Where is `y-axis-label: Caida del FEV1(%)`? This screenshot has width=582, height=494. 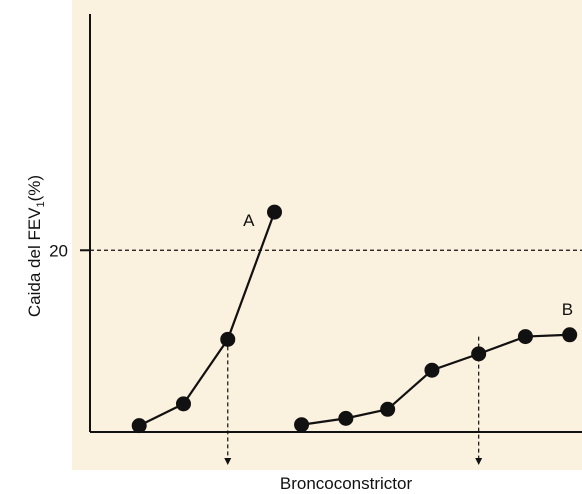 y-axis-label: Caida del FEV1(%) is located at coordinates (36, 246).